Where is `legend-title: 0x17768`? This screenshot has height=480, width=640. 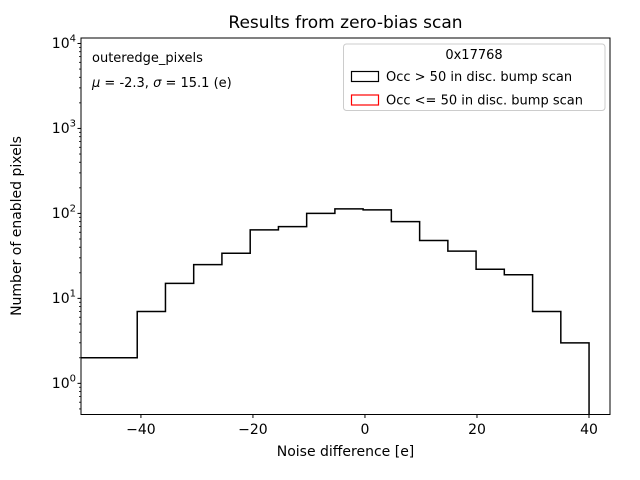 legend-title: 0x17768 is located at coordinates (473, 55).